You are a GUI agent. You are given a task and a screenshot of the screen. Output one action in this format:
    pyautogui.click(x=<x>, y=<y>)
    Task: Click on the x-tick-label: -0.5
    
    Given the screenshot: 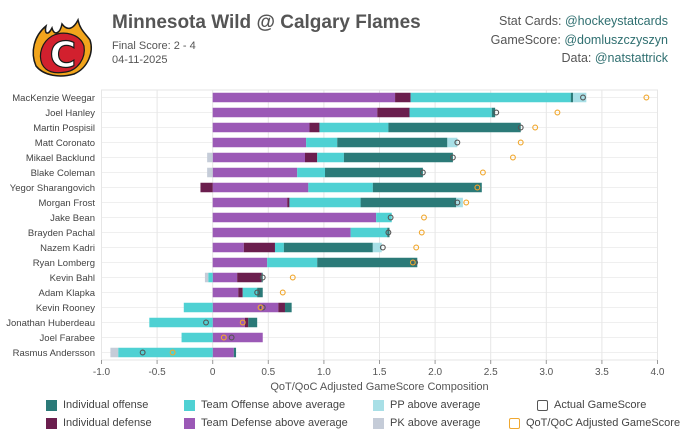 What is the action you would take?
    pyautogui.click(x=157, y=372)
    